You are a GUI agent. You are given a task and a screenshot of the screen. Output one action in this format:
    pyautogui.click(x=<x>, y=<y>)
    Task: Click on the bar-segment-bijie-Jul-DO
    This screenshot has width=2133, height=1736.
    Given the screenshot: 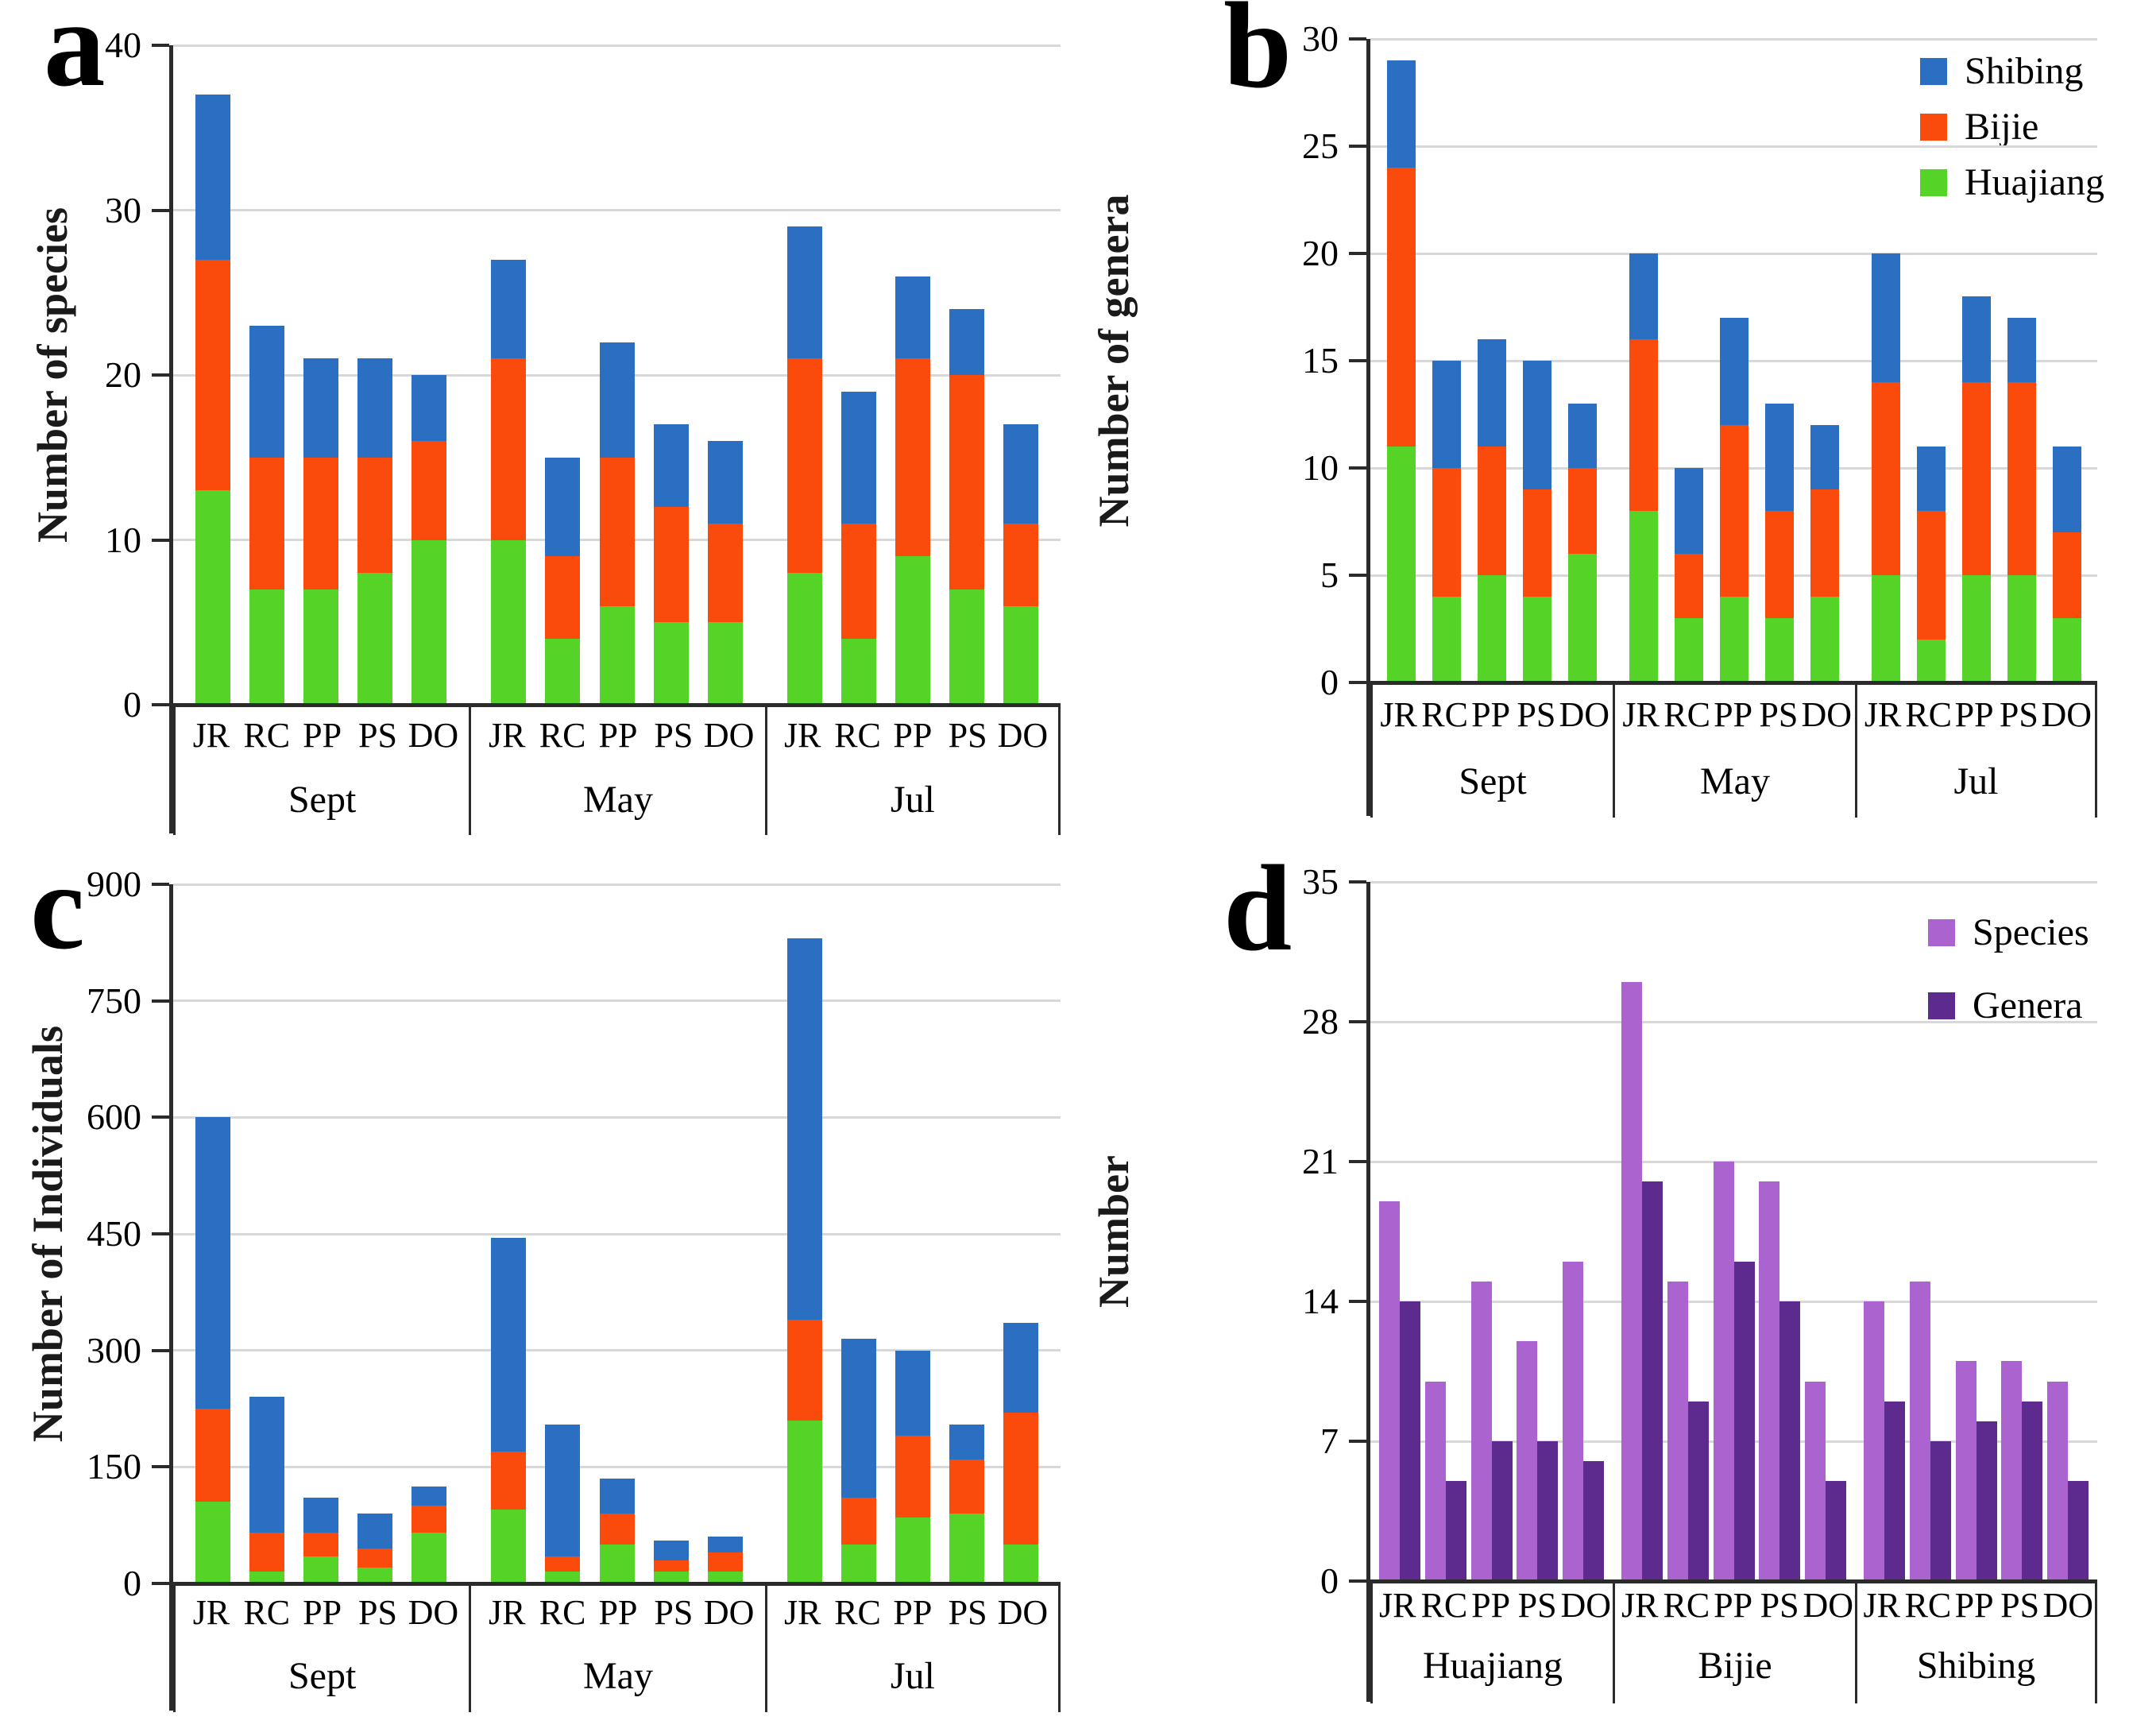 What is the action you would take?
    pyautogui.click(x=1020, y=564)
    